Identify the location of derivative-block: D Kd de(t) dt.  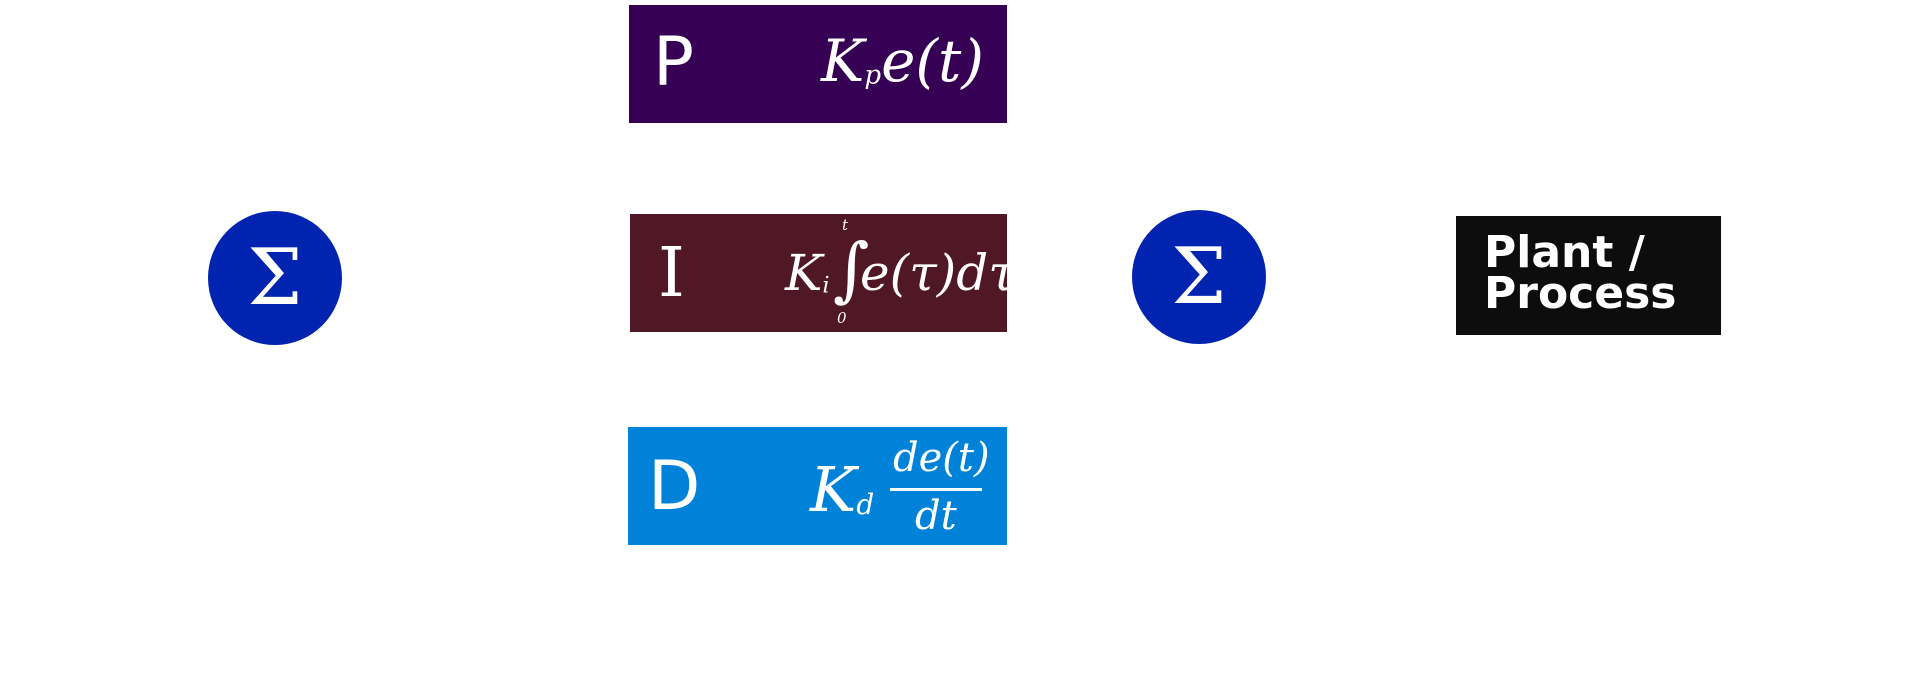
(817, 486).